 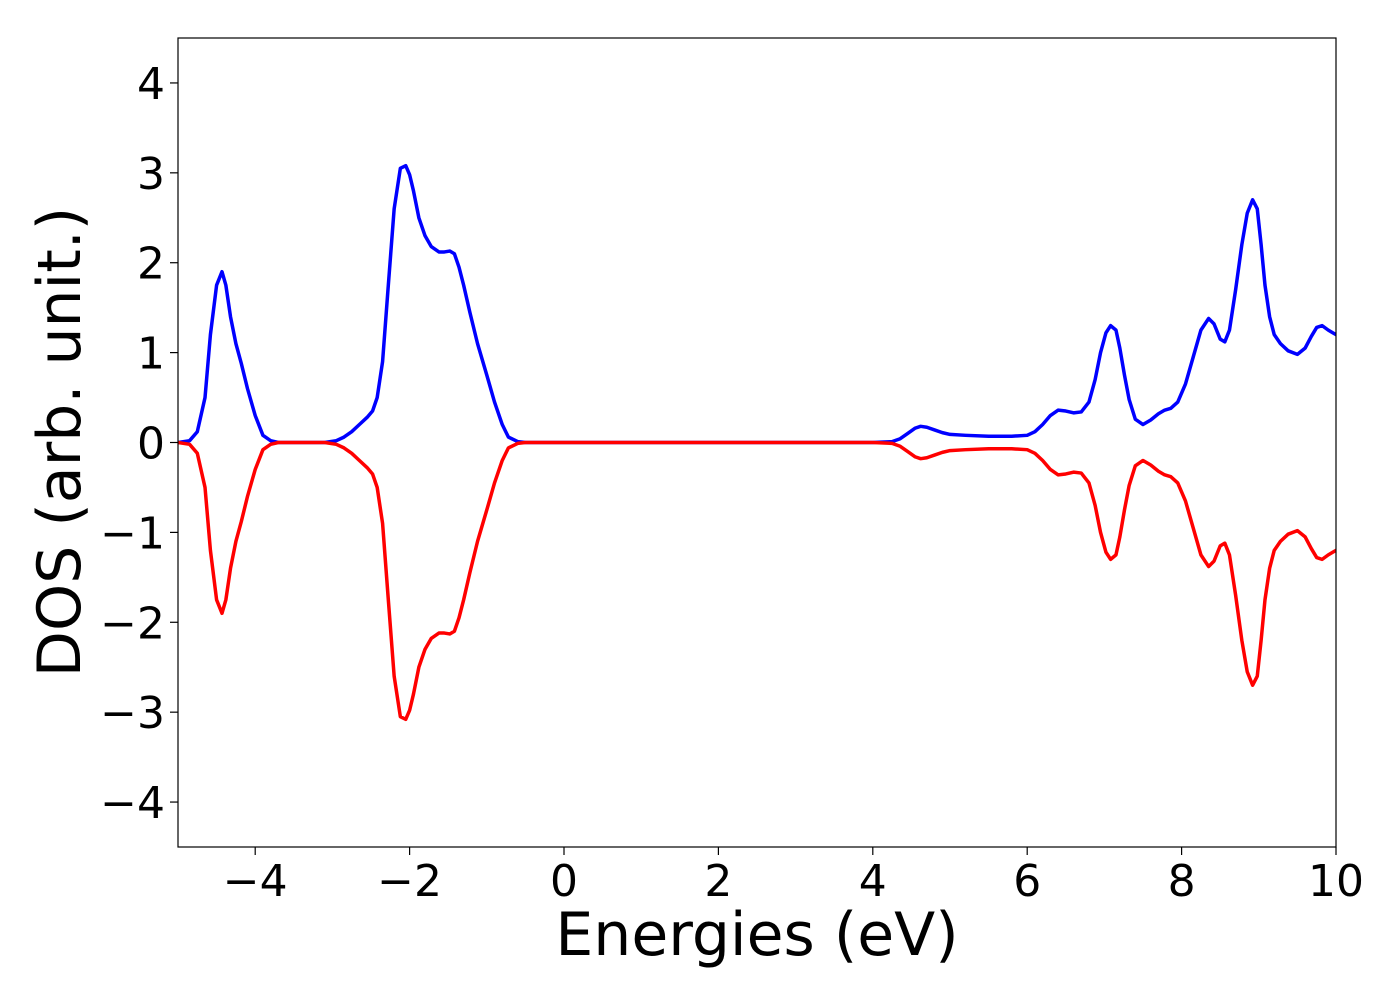 What do you see at coordinates (1027, 881) in the screenshot?
I see `x-tick-label: 6` at bounding box center [1027, 881].